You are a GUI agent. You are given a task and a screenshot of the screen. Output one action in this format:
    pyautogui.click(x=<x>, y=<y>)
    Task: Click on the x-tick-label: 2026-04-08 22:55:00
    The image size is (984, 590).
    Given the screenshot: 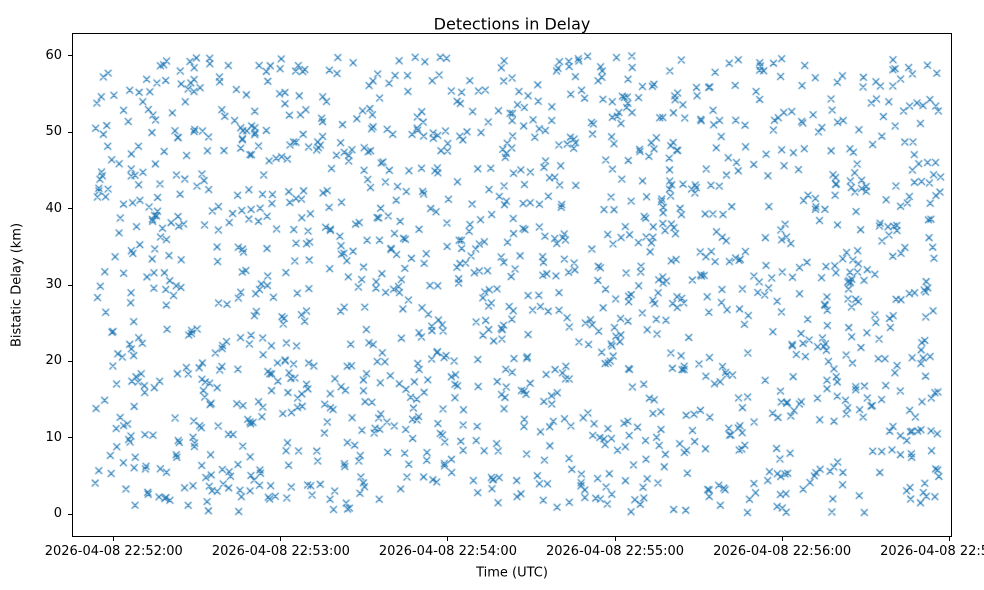 What is the action you would take?
    pyautogui.click(x=615, y=551)
    